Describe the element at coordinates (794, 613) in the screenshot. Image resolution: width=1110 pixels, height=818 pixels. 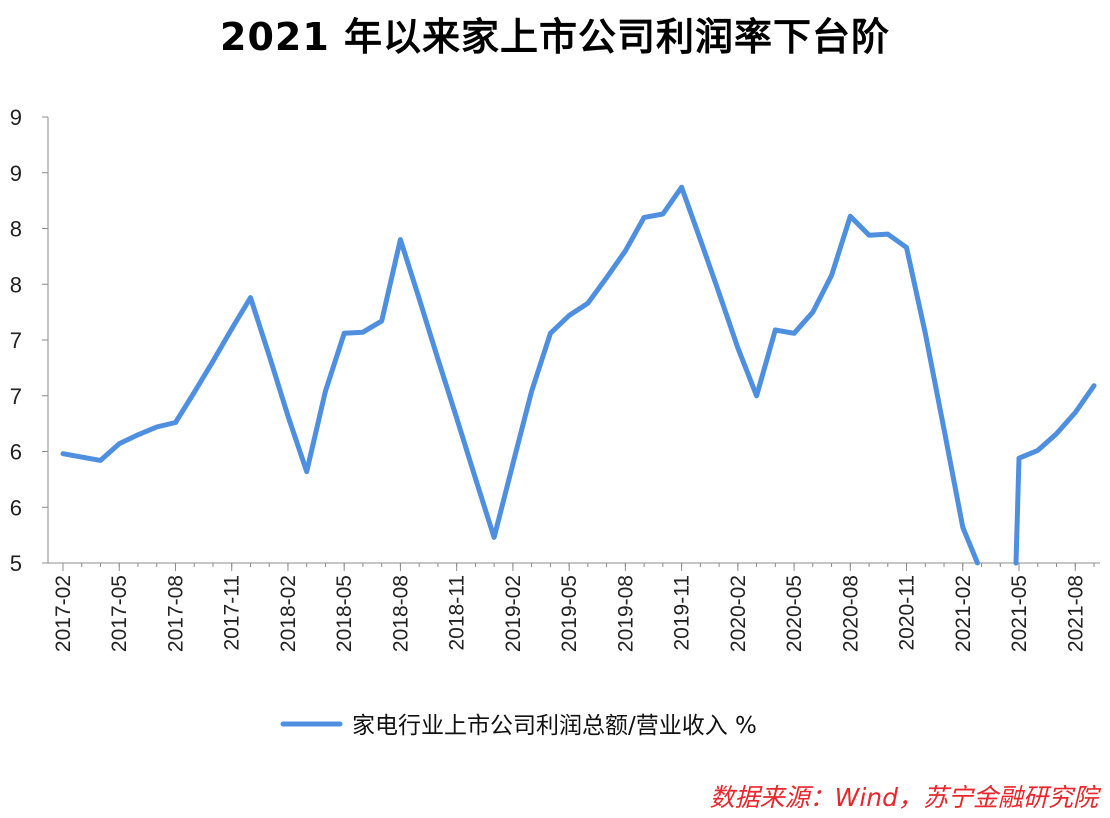
I see `x-tick-label: 2020-05` at that location.